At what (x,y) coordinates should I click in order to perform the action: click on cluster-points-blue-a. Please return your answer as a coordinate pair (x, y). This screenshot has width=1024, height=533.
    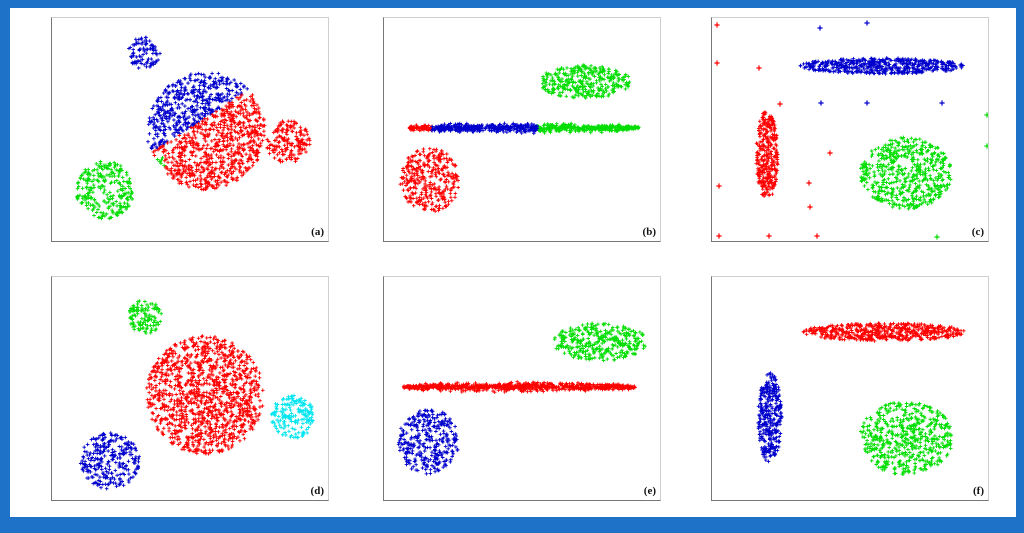
    Looking at the image, I should click on (188, 93).